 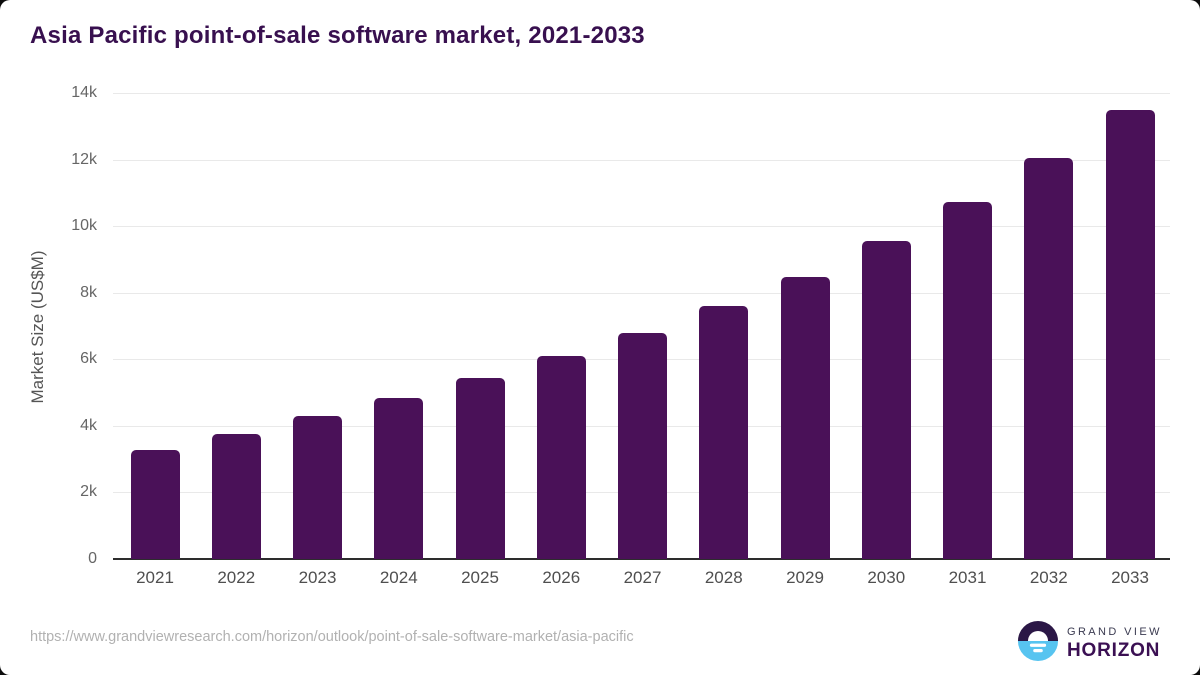 What do you see at coordinates (398, 577) in the screenshot?
I see `x-tick-label-2024: 2024` at bounding box center [398, 577].